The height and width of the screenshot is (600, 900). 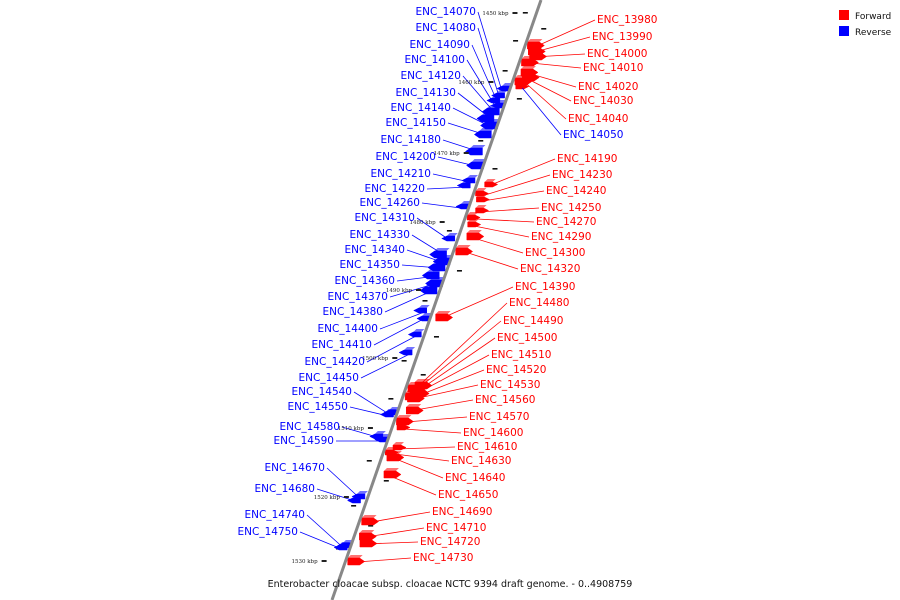 I want to click on reverse-gene-label: ENC_14070, so click(x=446, y=12).